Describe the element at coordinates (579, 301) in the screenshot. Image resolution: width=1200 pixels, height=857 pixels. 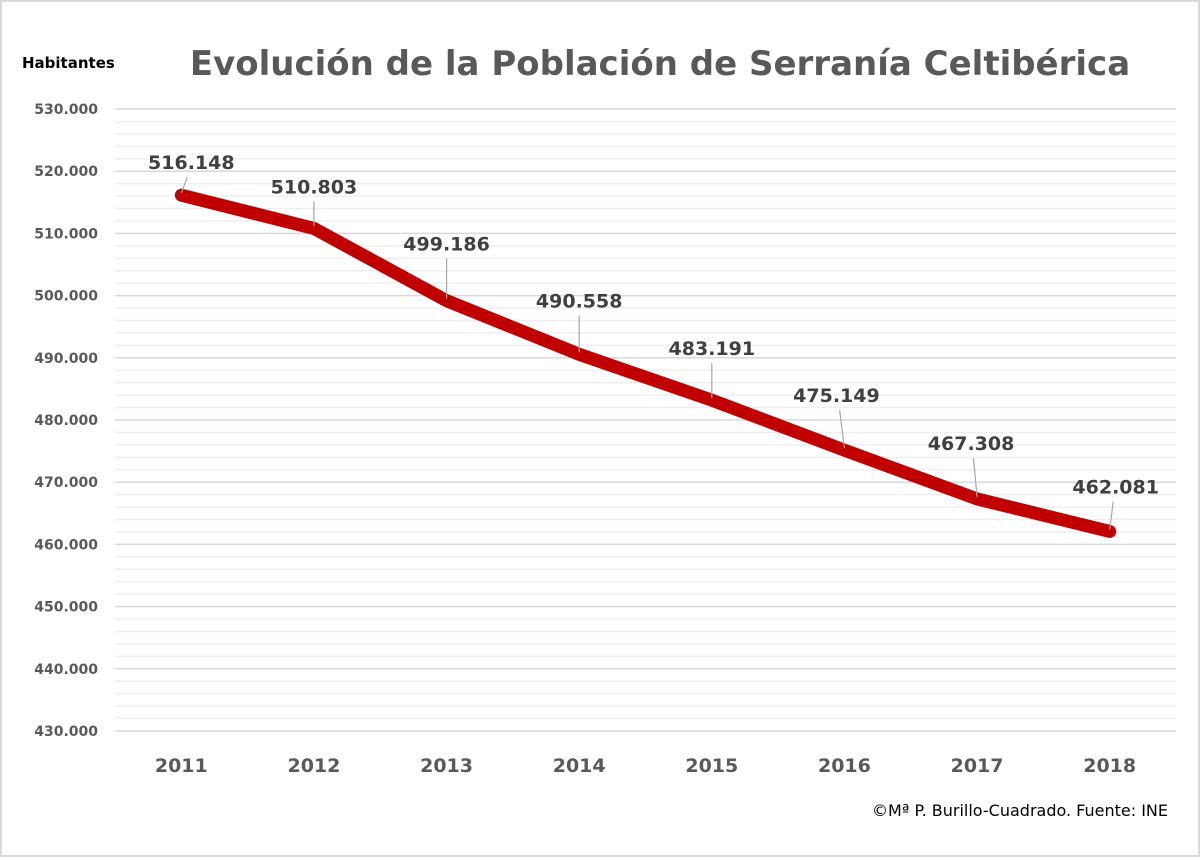
I see `data-label: 490.558` at that location.